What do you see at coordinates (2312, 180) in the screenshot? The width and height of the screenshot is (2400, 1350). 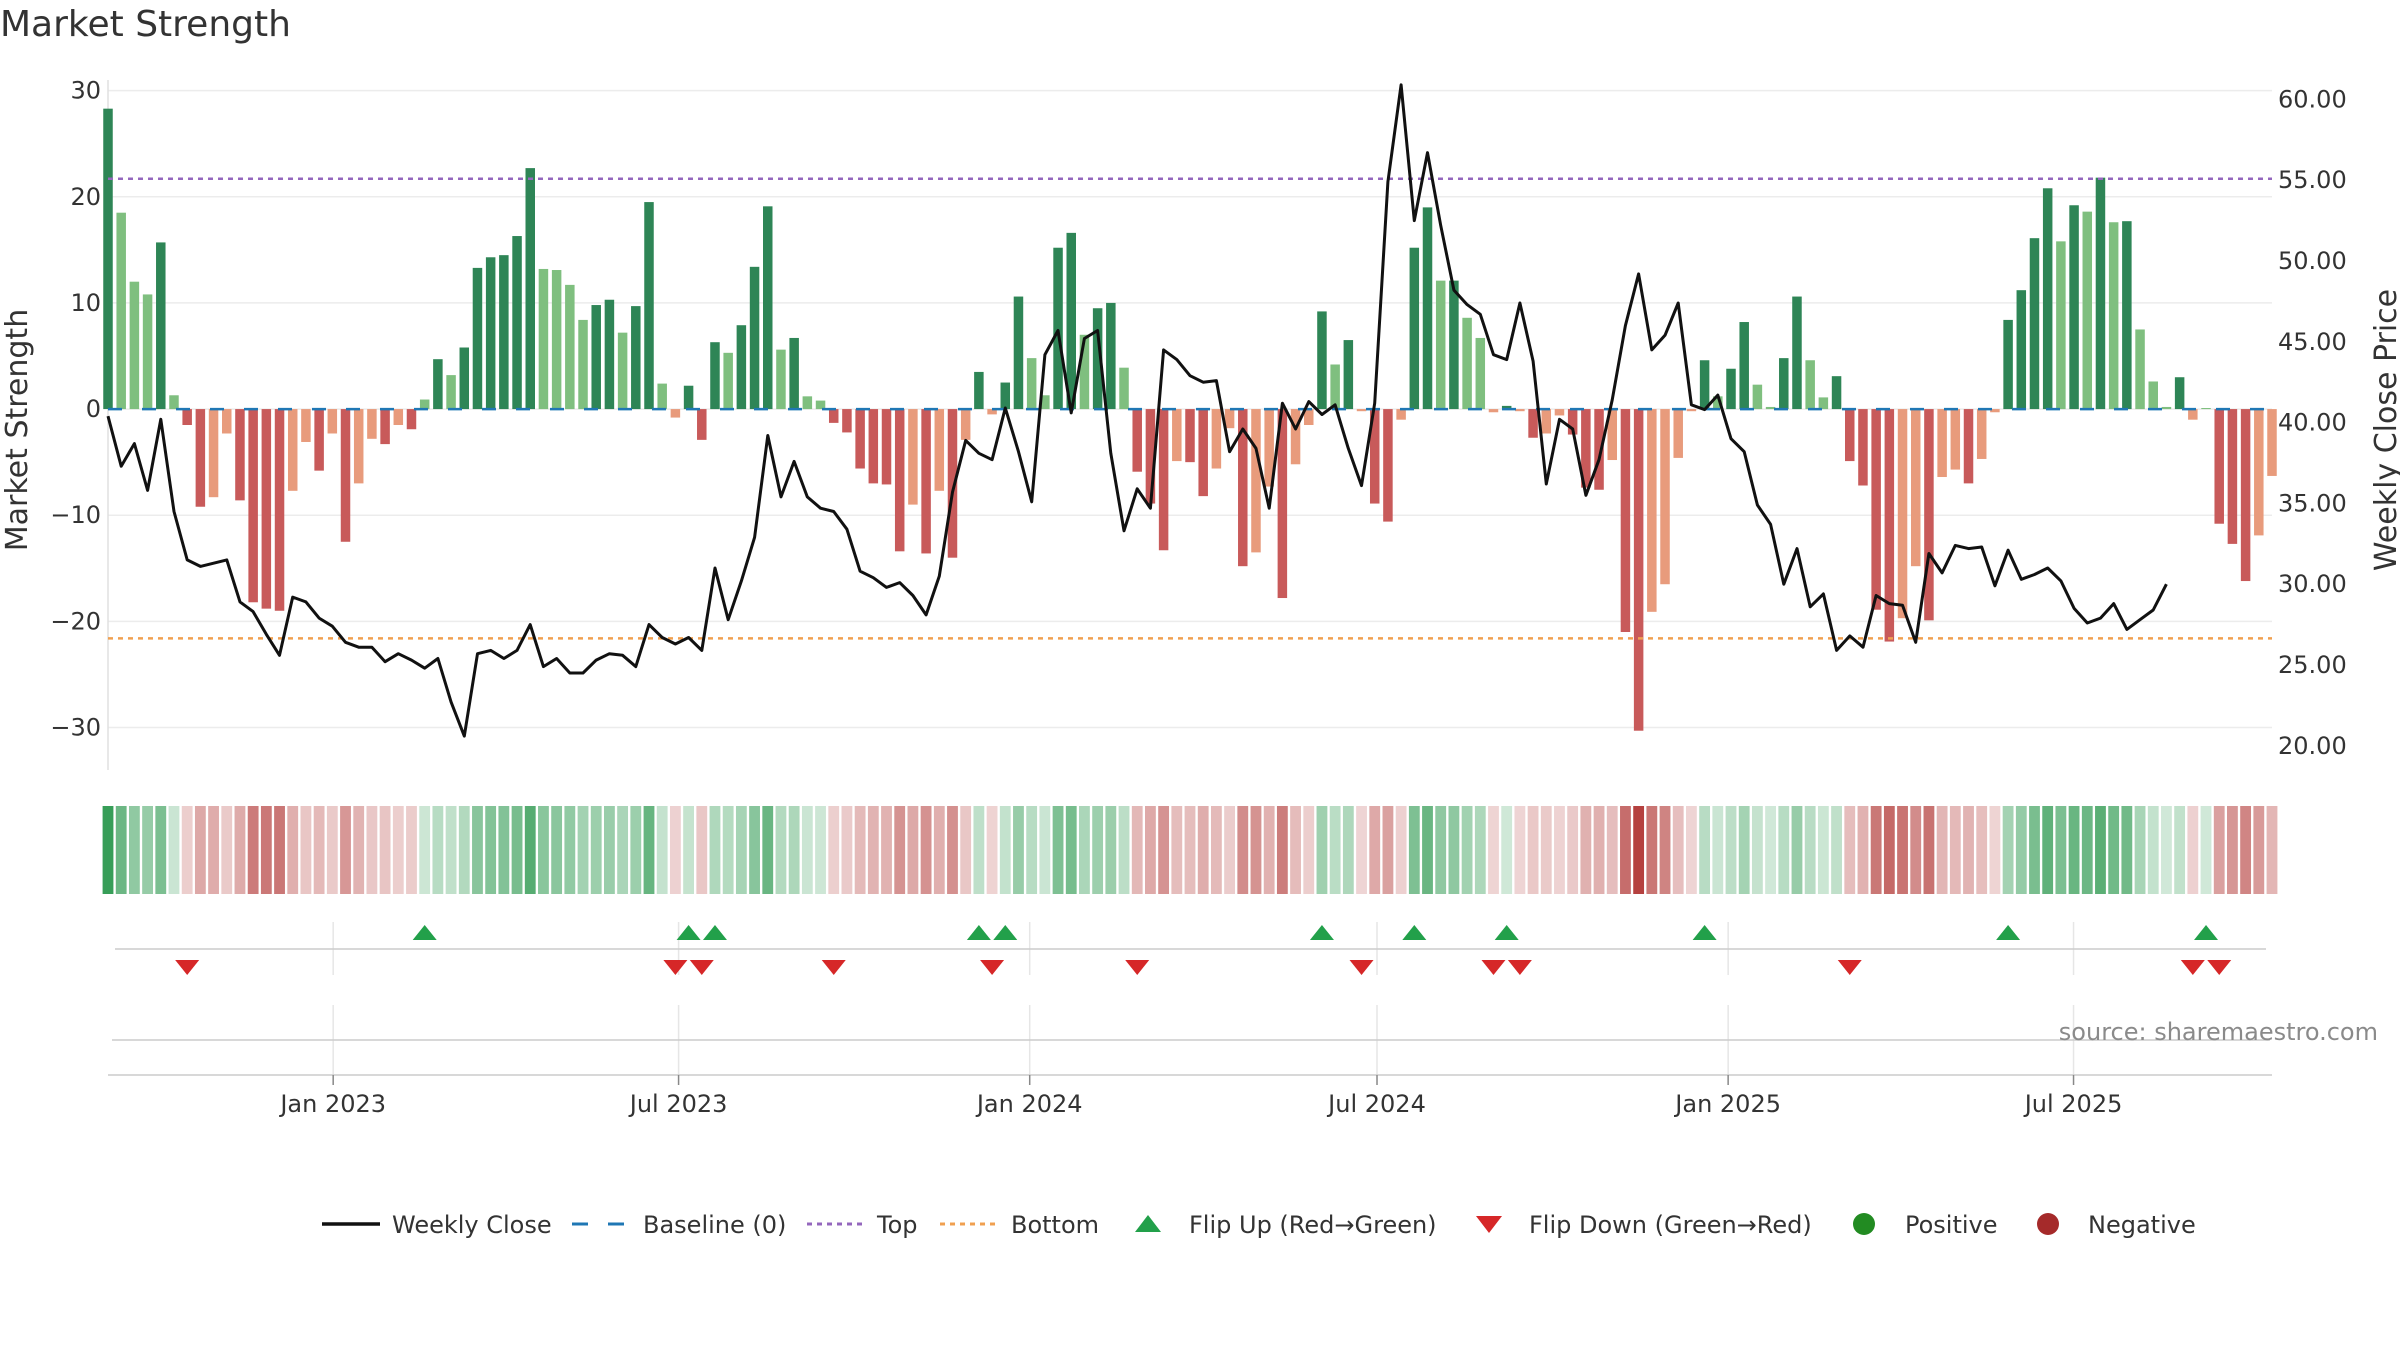 I see `y-tick-label-right: 55.00` at bounding box center [2312, 180].